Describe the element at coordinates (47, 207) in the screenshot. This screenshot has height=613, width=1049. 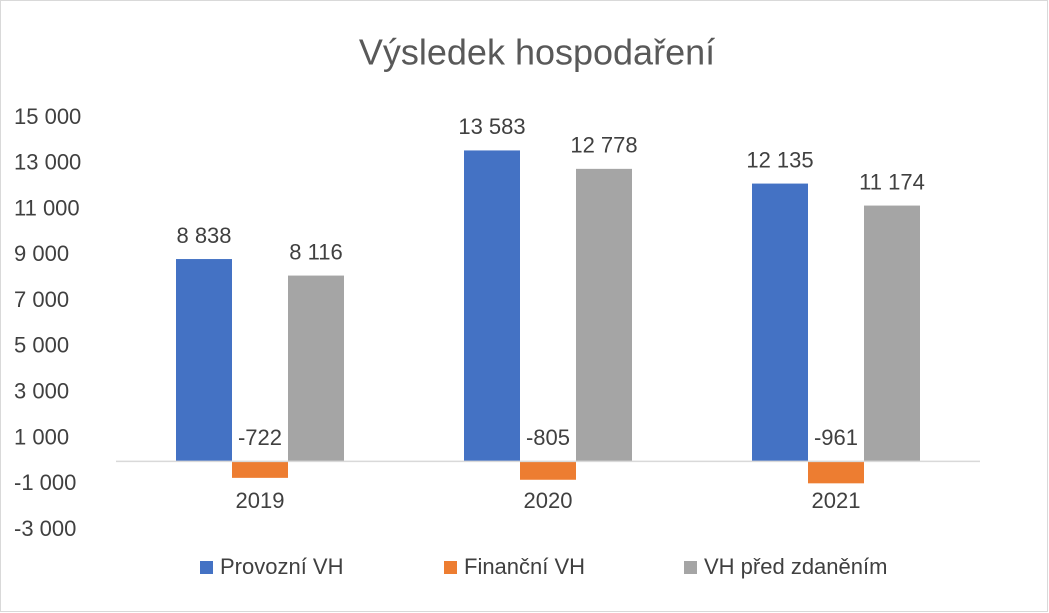
I see `y-tick-label: 11 000` at that location.